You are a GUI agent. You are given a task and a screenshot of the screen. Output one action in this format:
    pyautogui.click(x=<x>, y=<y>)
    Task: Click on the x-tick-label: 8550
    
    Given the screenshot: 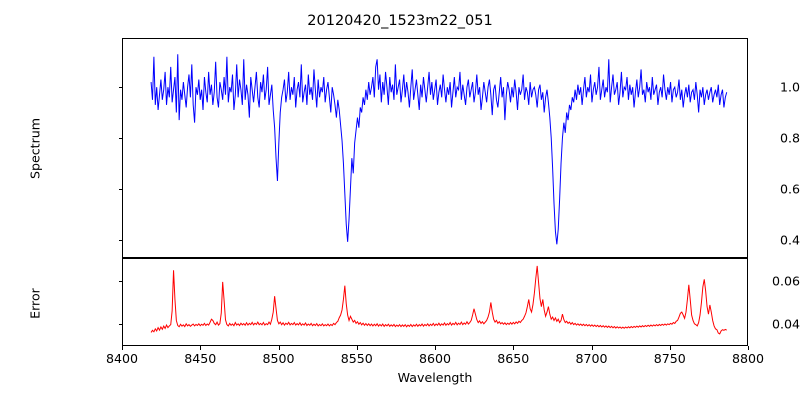 What is the action you would take?
    pyautogui.click(x=356, y=358)
    